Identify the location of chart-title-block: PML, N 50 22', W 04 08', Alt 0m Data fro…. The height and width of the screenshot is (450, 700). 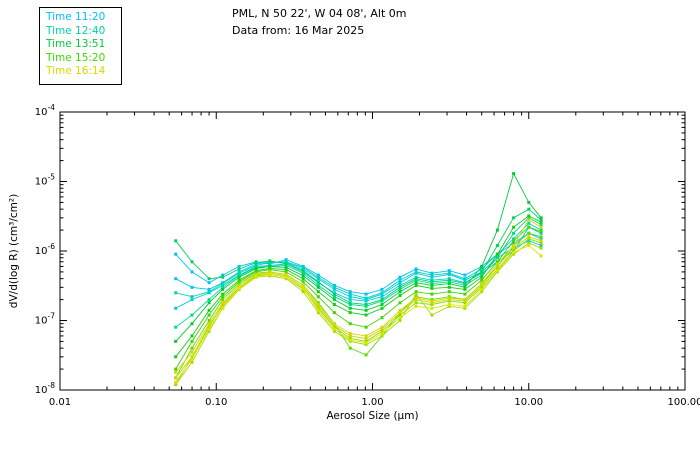
(319, 22).